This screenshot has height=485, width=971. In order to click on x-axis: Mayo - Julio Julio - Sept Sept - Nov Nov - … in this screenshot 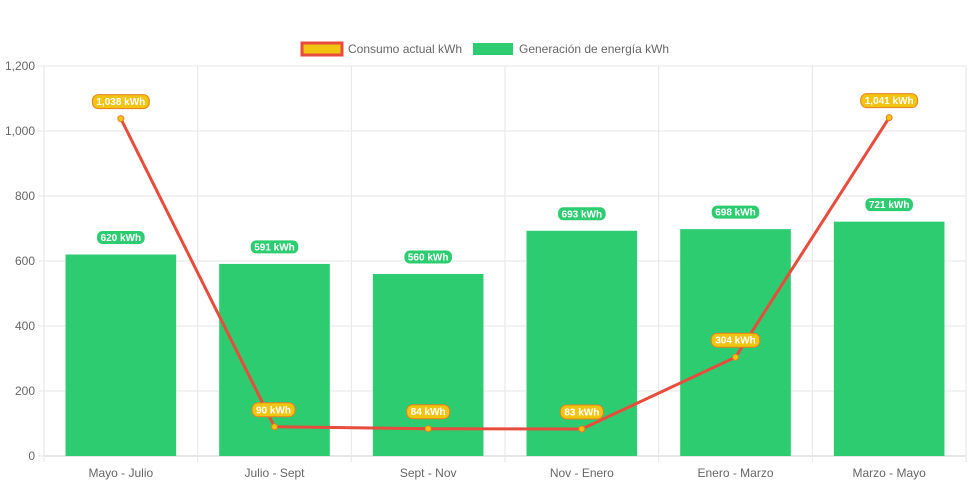, I will do `click(507, 473)`.